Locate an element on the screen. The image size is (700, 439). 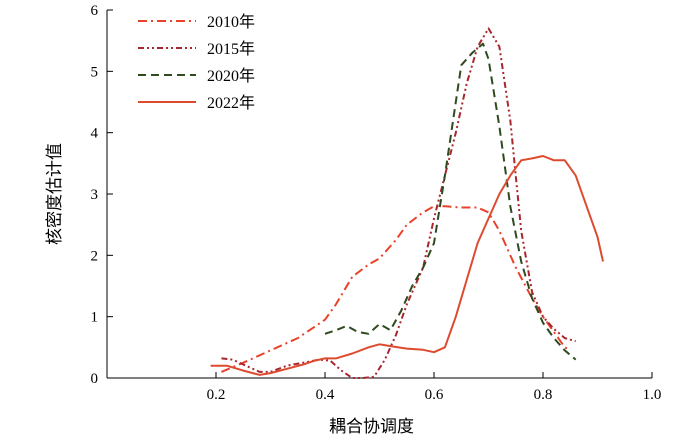
legend-label-3: 2020年 is located at coordinates (231, 76).